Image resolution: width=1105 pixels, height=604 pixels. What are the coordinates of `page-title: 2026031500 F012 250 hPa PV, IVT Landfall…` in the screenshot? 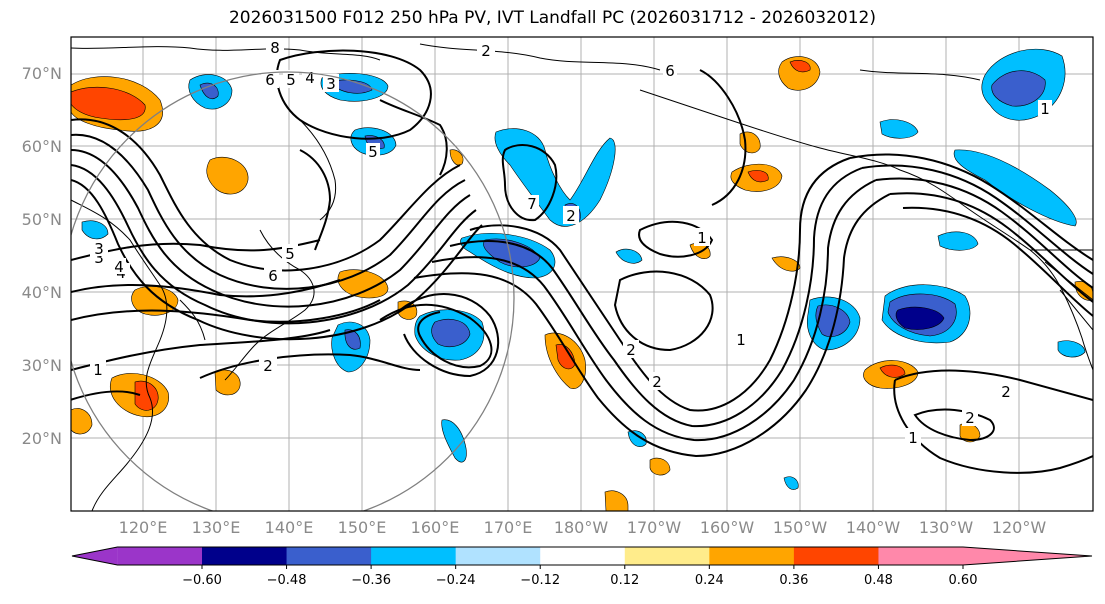 It's located at (552, 18).